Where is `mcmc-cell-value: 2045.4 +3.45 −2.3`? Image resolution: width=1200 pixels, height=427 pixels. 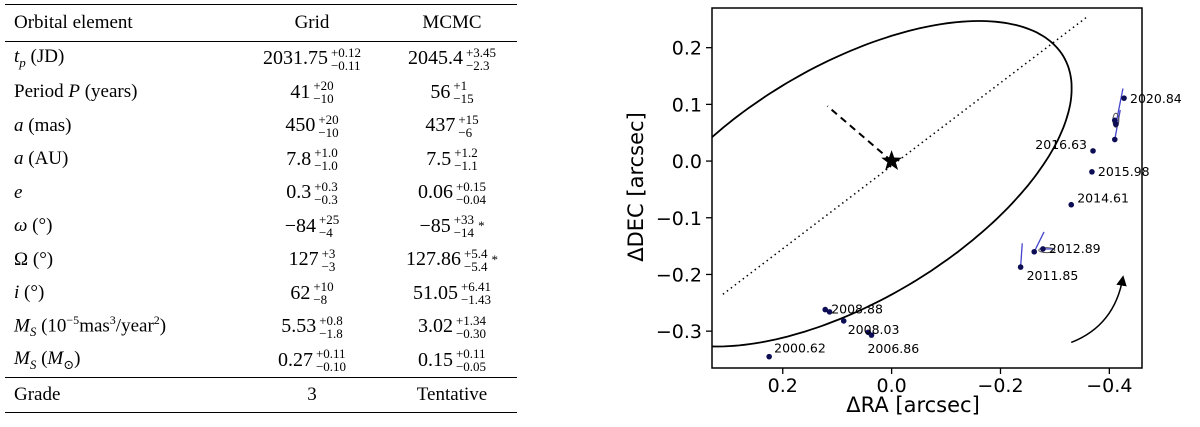 mcmc-cell-value: 2045.4 +3.45 −2.3 is located at coordinates (452, 59).